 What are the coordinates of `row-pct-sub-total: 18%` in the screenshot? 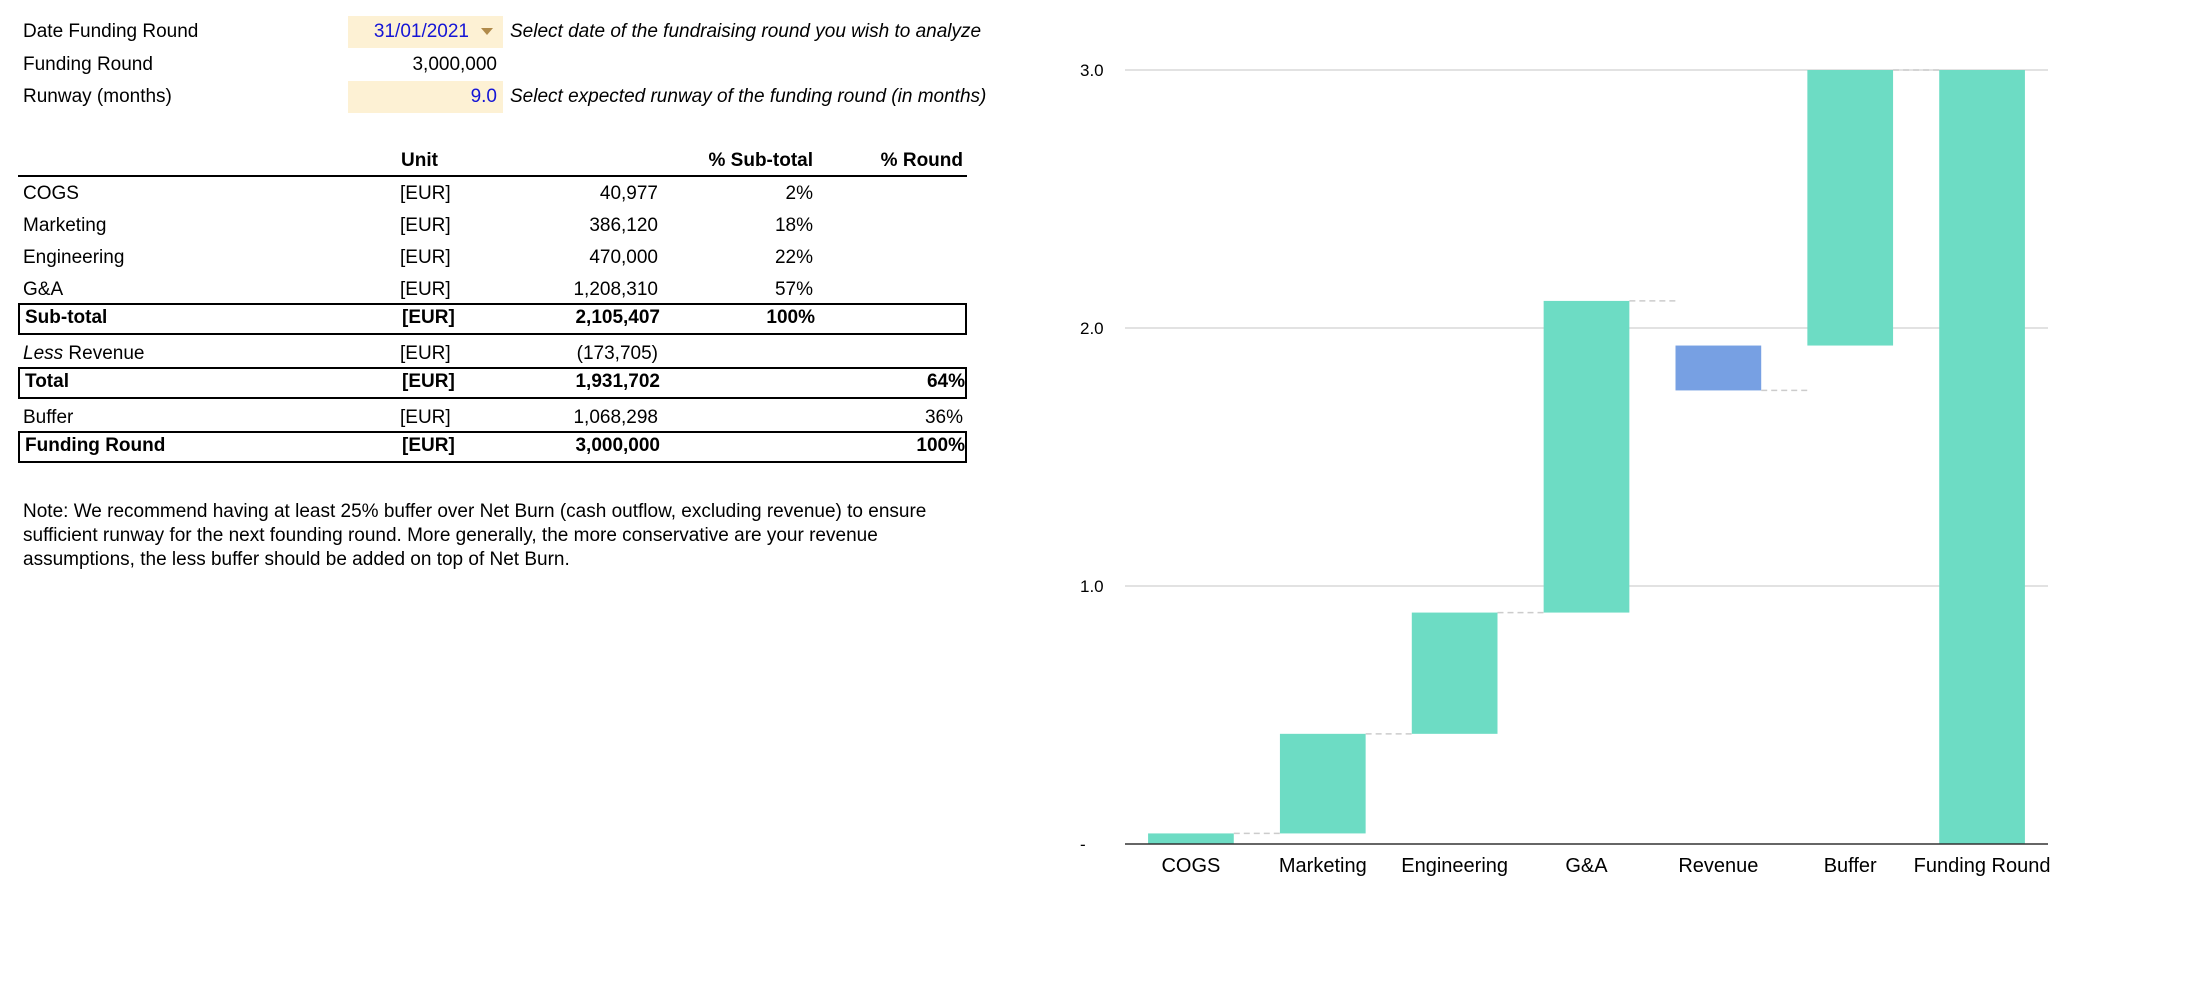 It's located at (793, 225).